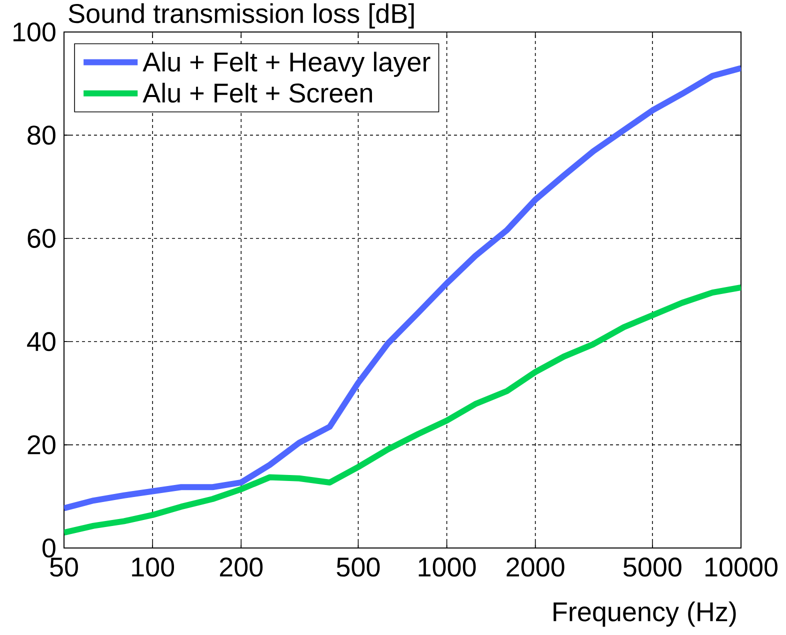  I want to click on x-tick-label: 2000, so click(535, 567).